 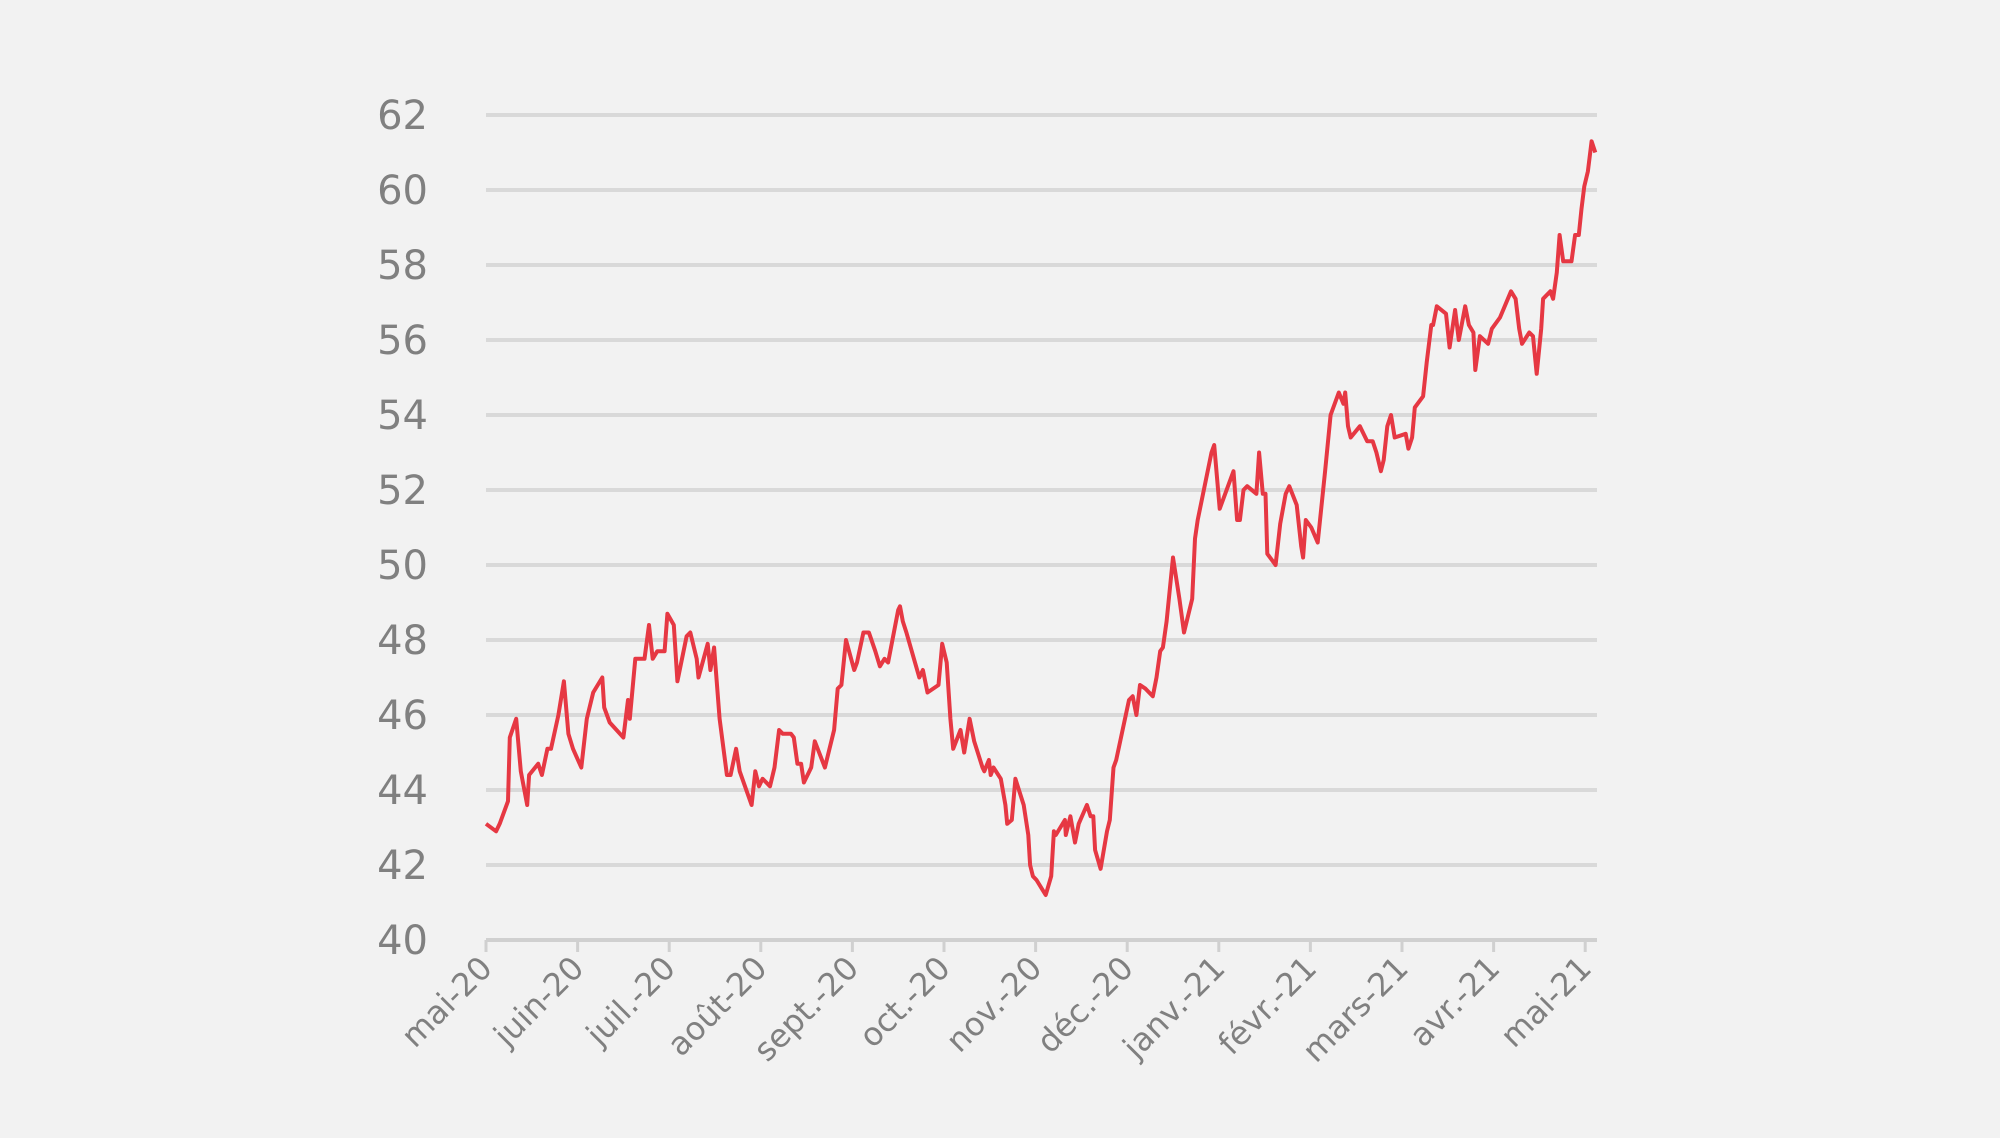 I want to click on y-tick-label: 50, so click(x=402, y=566).